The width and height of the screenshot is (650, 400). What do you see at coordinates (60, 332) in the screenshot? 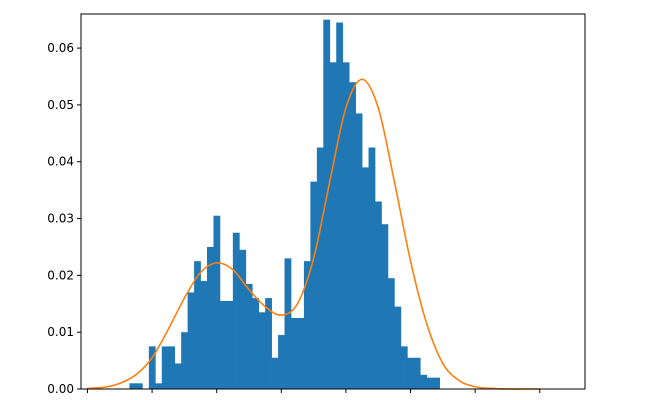
I see `y-tick-label: 0.01` at bounding box center [60, 332].